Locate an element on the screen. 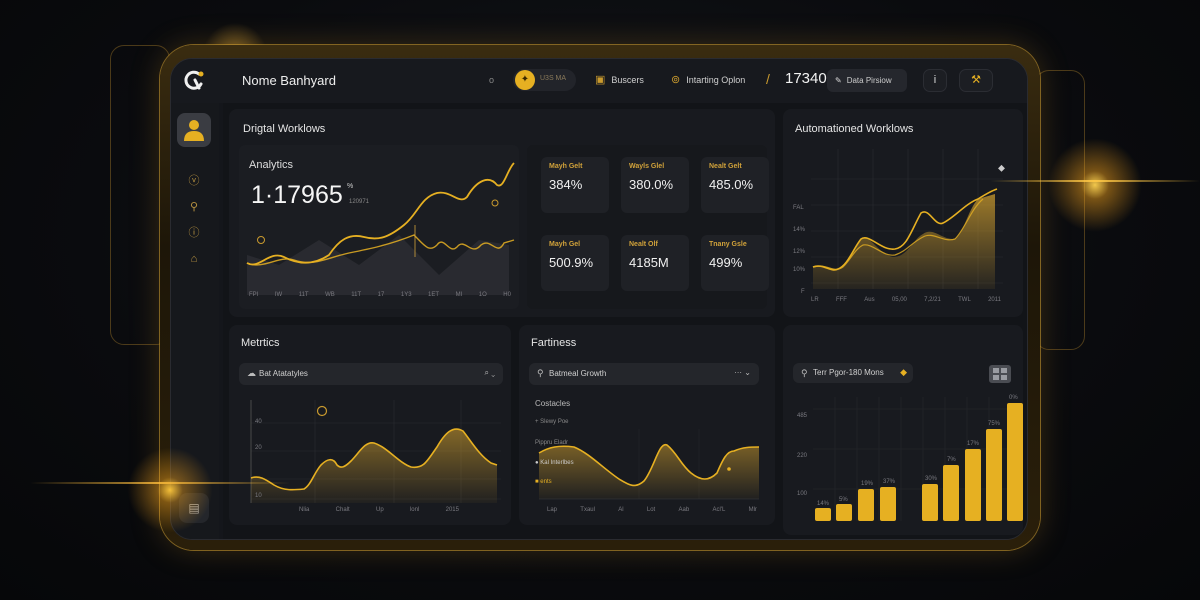 This screenshot has height=600, width=1200. x-label: IW is located at coordinates (278, 295).